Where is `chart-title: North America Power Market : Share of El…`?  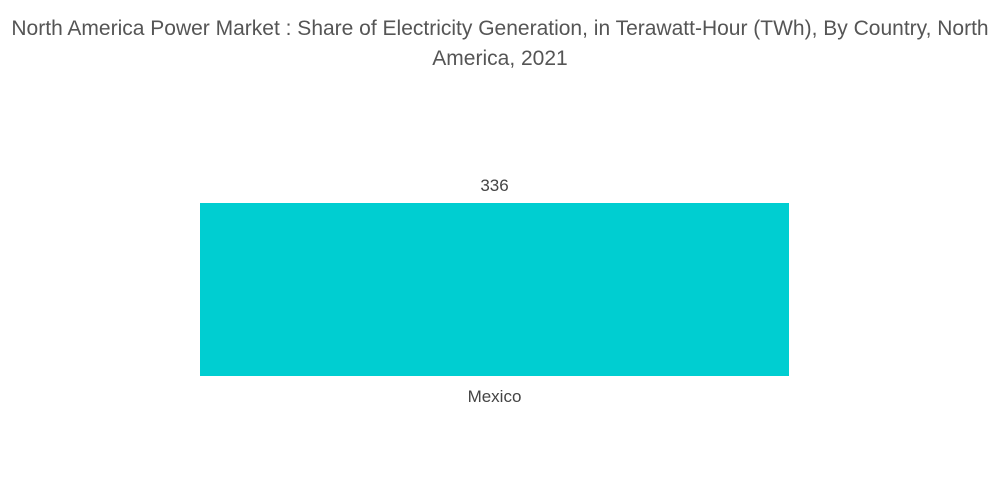 chart-title: North America Power Market : Share of El… is located at coordinates (500, 43).